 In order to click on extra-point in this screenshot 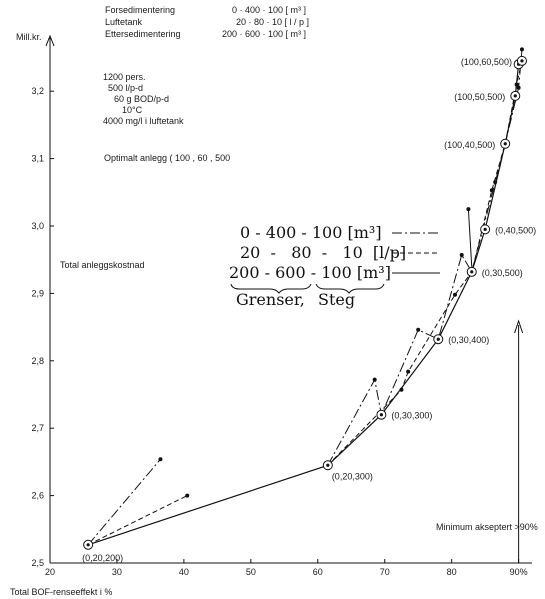, I will do `click(468, 209)`.